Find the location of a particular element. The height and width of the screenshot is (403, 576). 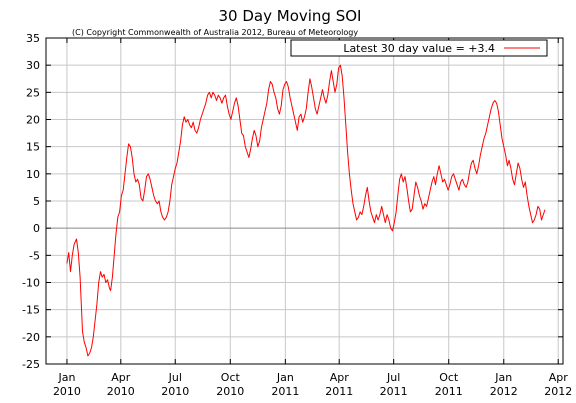

legend-box is located at coordinates (419, 48).